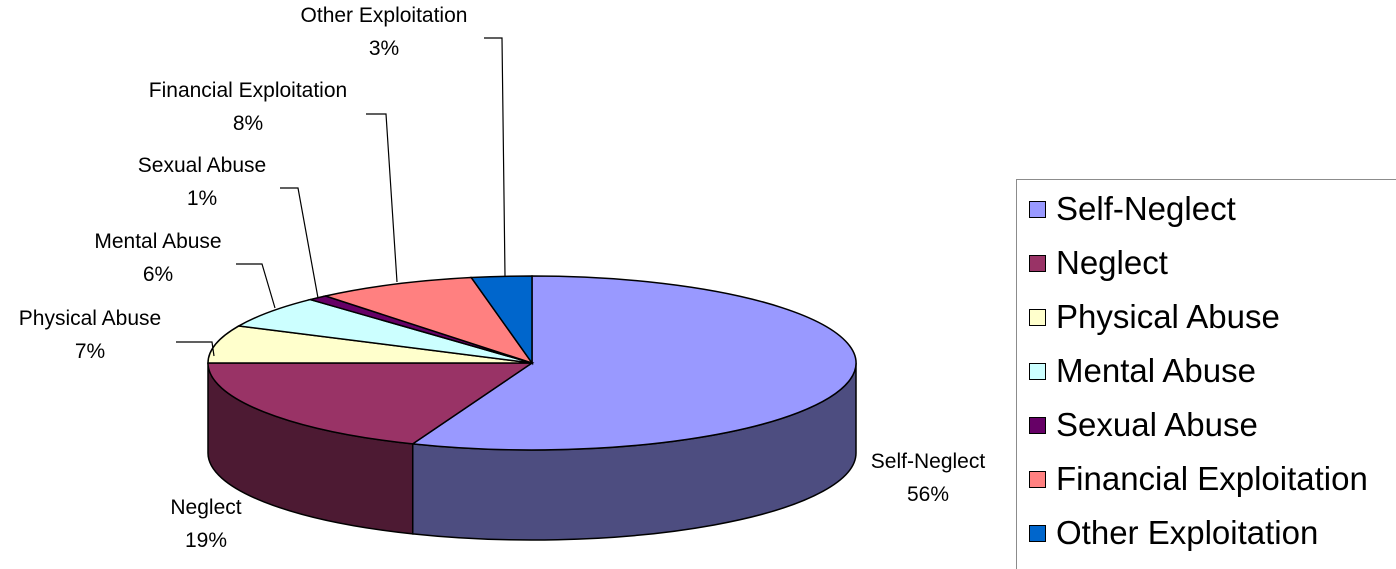 The width and height of the screenshot is (1396, 569). I want to click on legend-item-neglect: Neglect, so click(1098, 263).